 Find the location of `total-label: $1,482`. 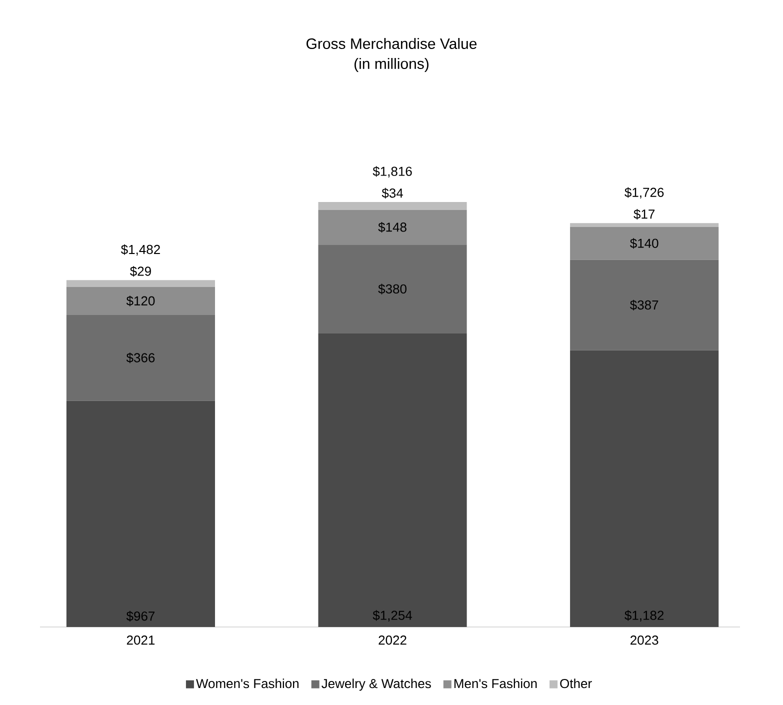

total-label: $1,482 is located at coordinates (140, 250).